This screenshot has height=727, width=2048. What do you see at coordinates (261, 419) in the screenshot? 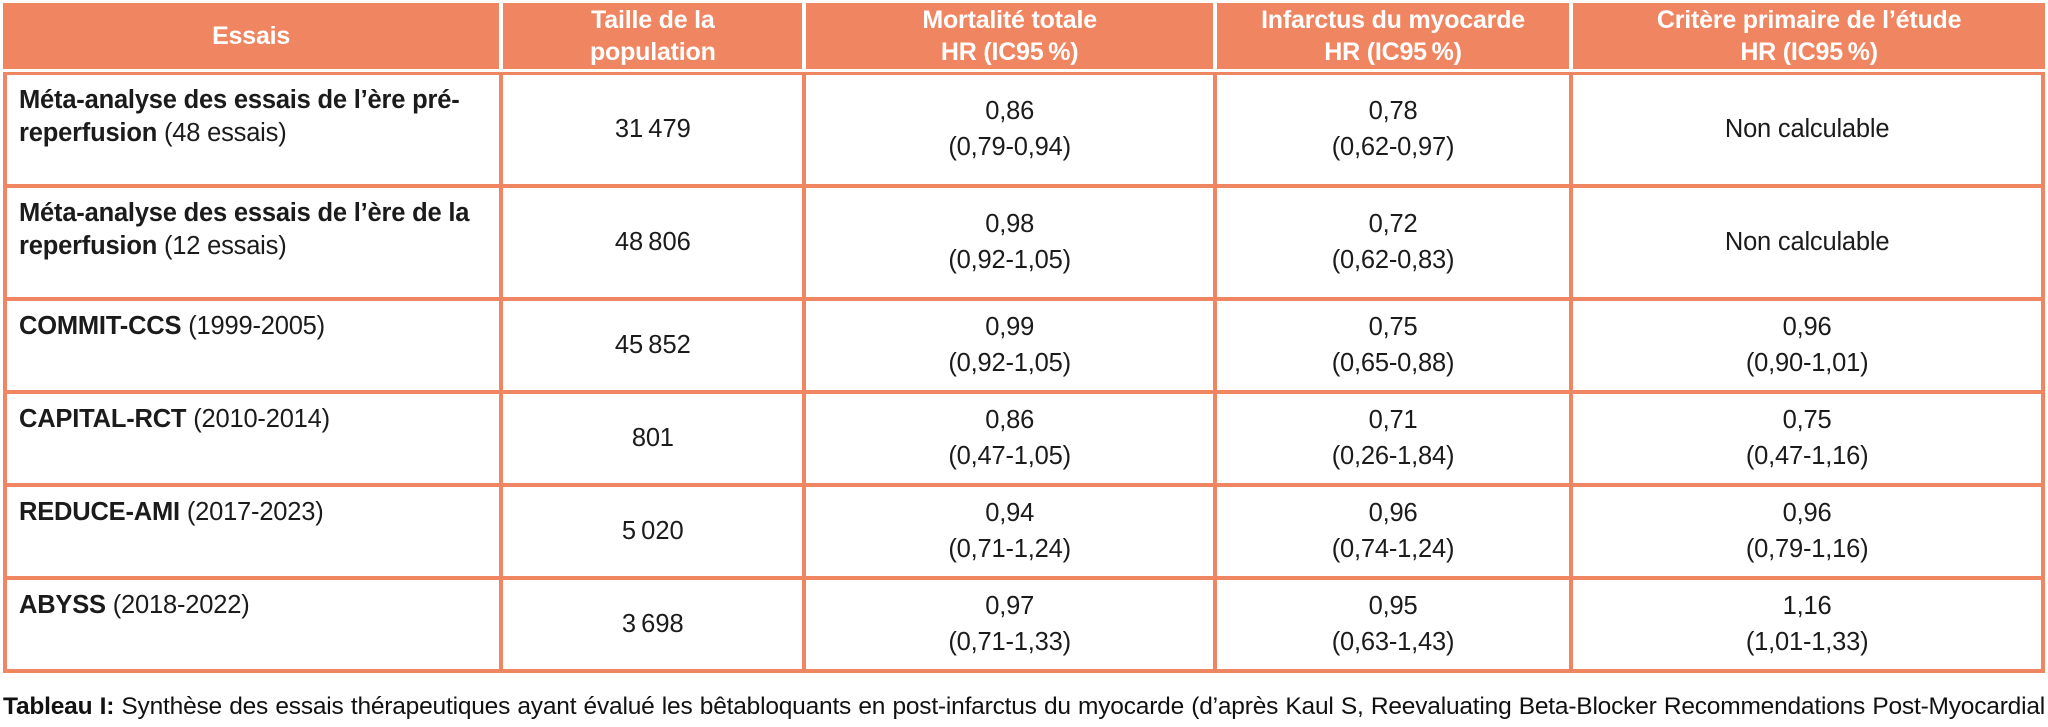
I see `trial-note: (2010-2014)` at bounding box center [261, 419].